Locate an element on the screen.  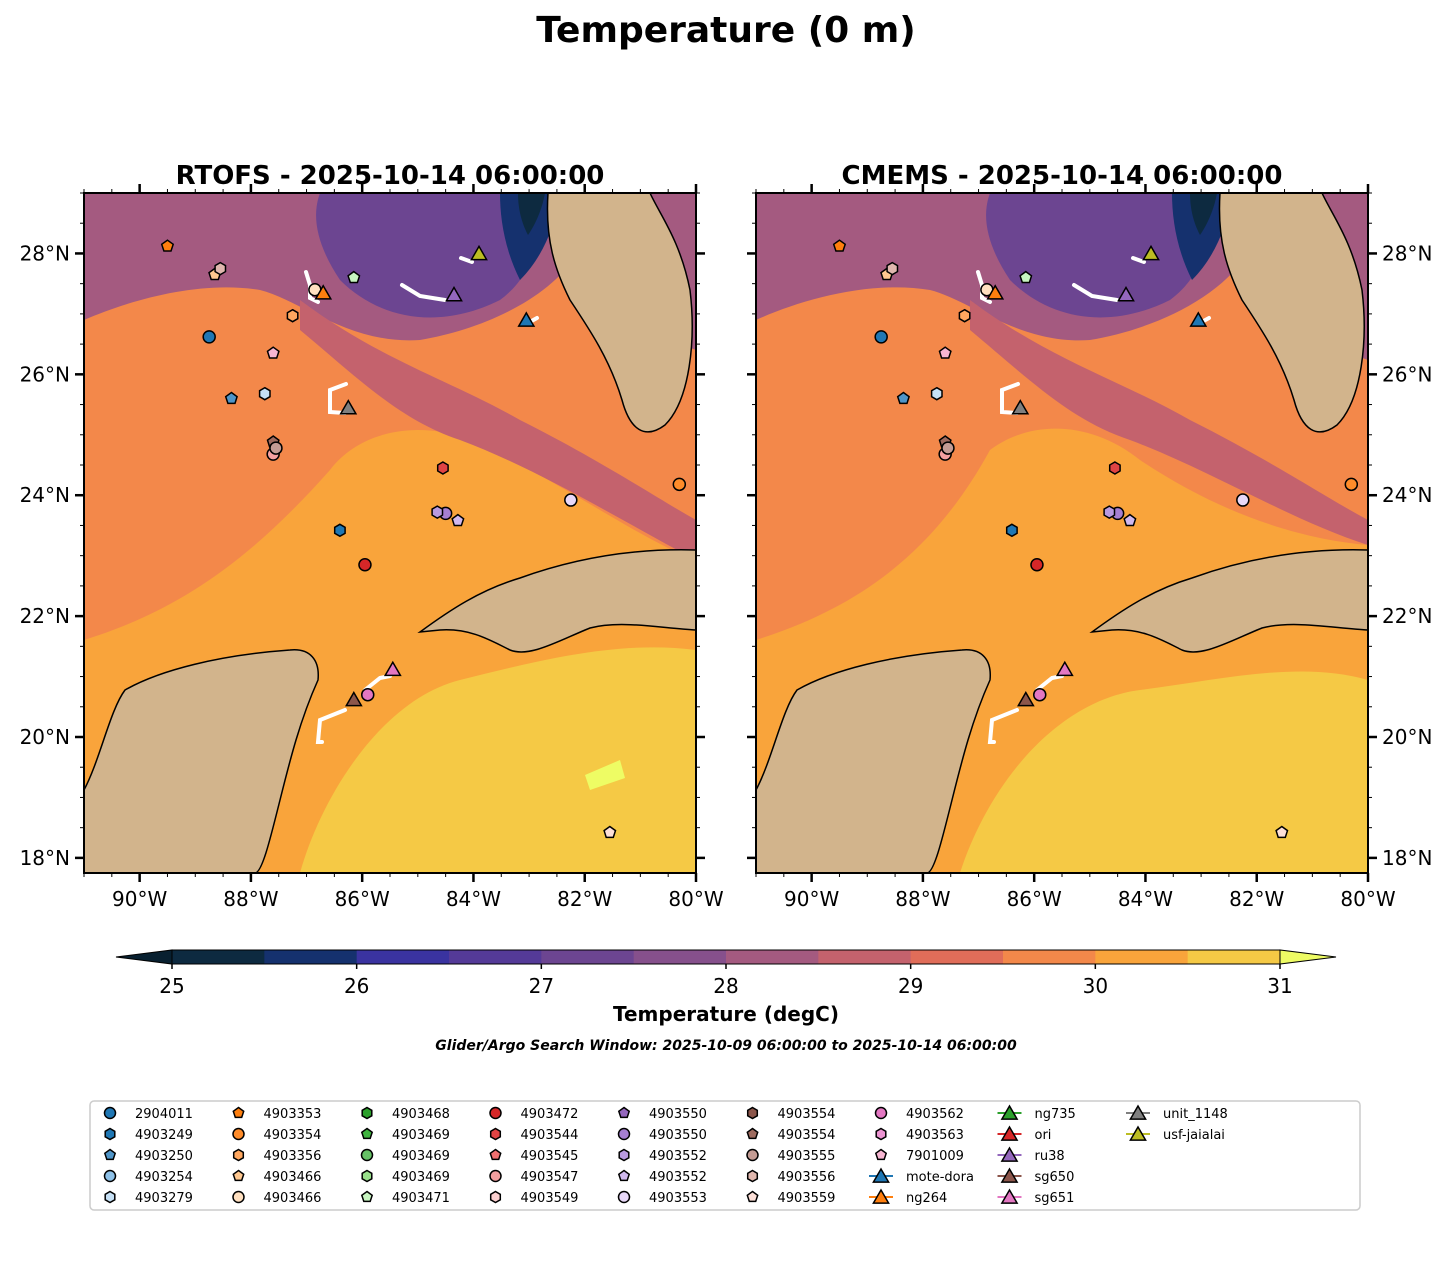
colorbar-tick-label: 29 is located at coordinates (910, 986).